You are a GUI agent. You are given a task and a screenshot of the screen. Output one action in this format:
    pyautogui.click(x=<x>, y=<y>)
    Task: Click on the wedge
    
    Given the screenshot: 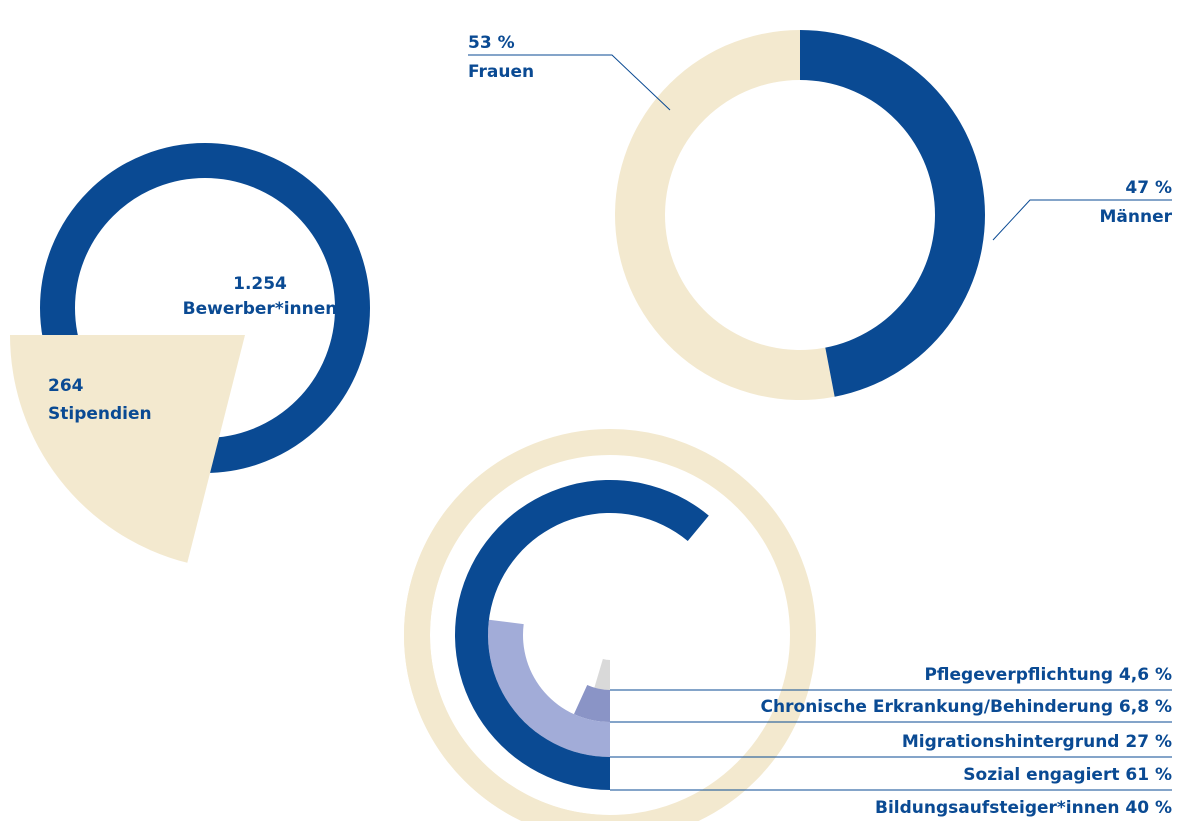 What is the action you would take?
    pyautogui.click(x=127, y=449)
    